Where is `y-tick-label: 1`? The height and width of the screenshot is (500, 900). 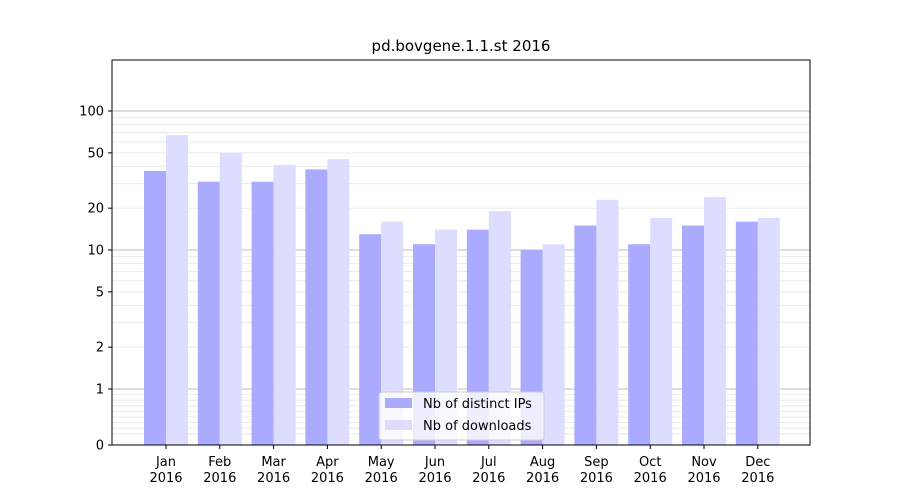
y-tick-label: 1 is located at coordinates (100, 390).